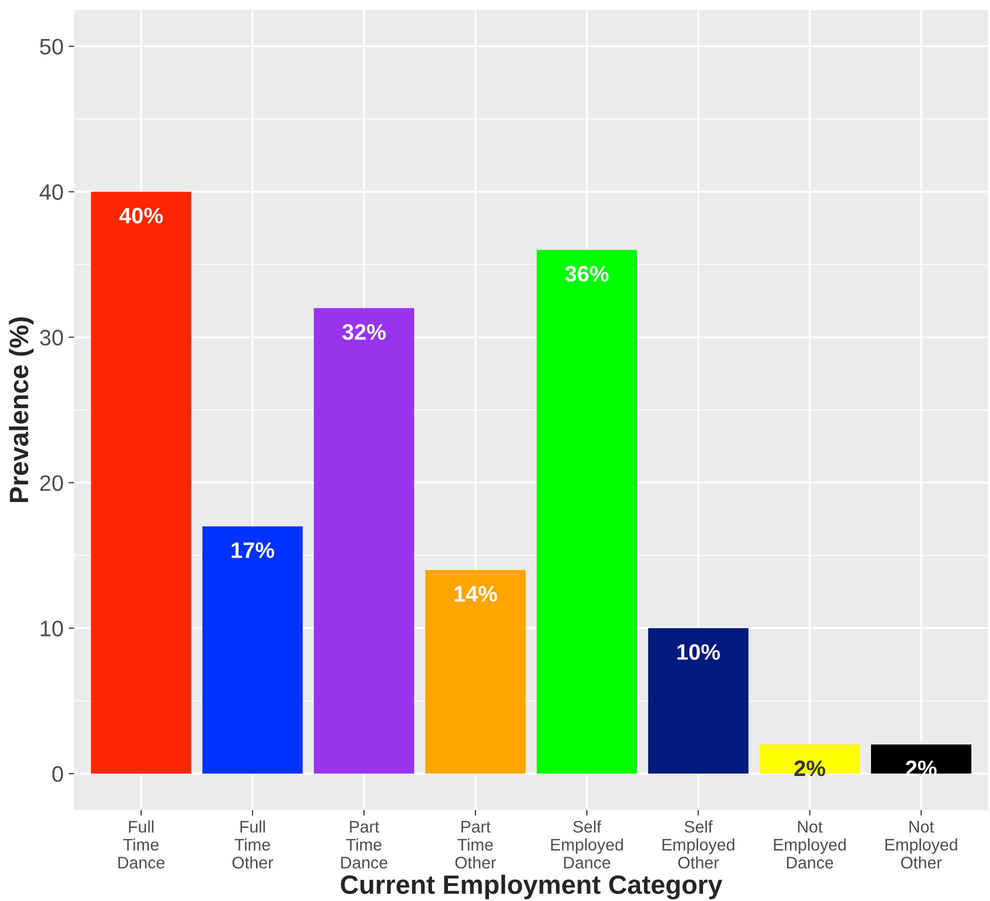 The width and height of the screenshot is (990, 901). I want to click on x-tick-label: Full Time Other, so click(253, 844).